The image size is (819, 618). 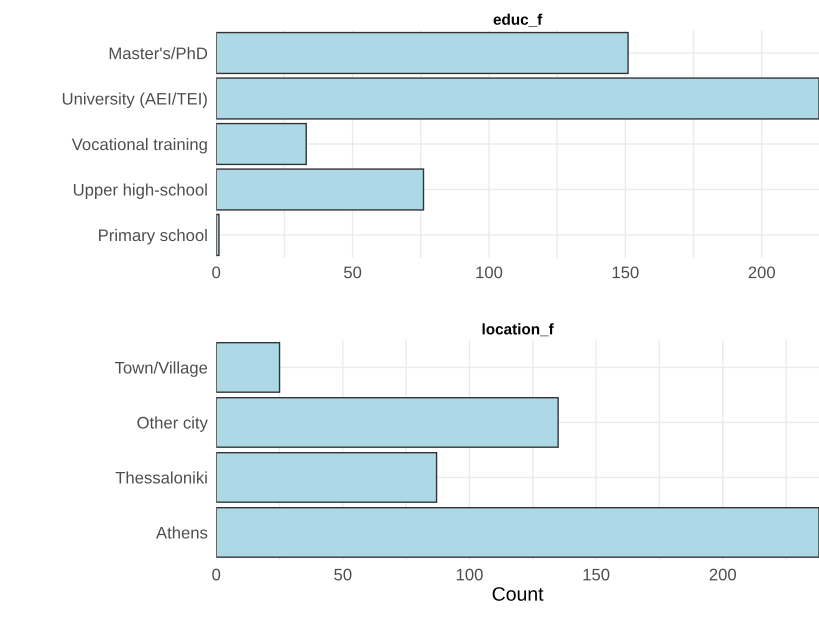 I want to click on y-tick-label: Thessaloniki, so click(x=161, y=477).